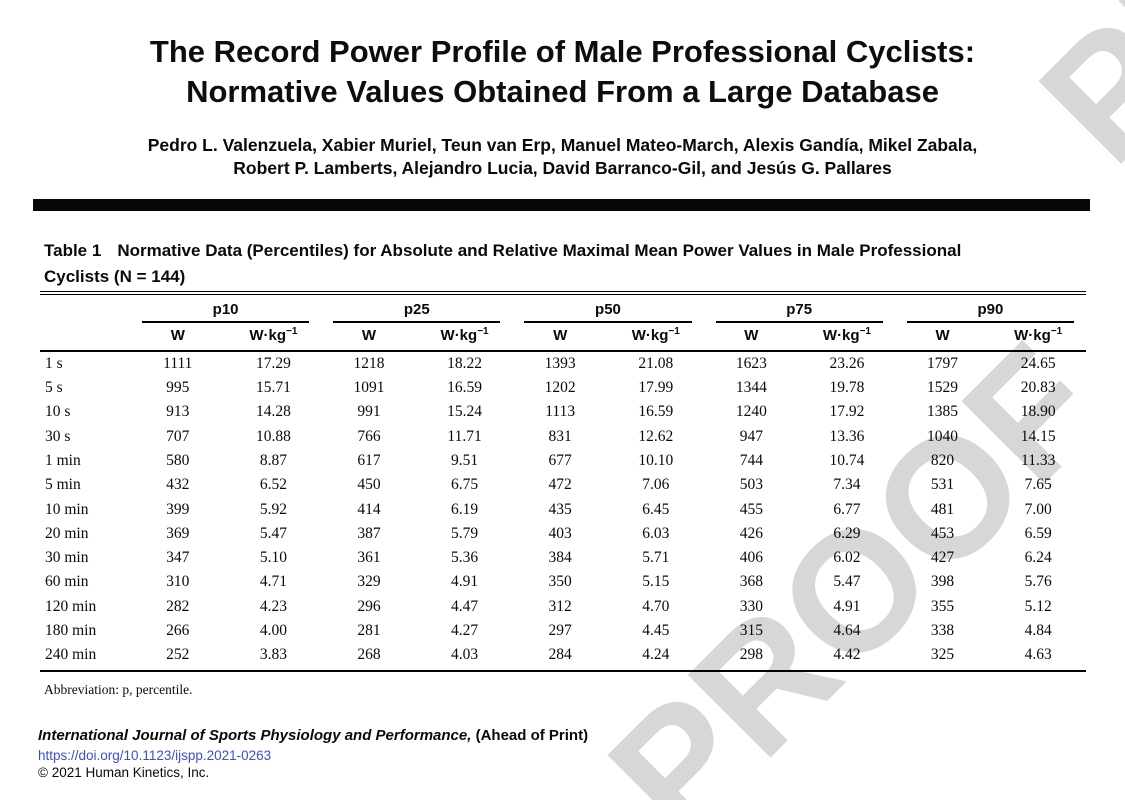 The height and width of the screenshot is (800, 1125). Describe the element at coordinates (656, 412) in the screenshot. I see `cell-value: 16.59` at that location.